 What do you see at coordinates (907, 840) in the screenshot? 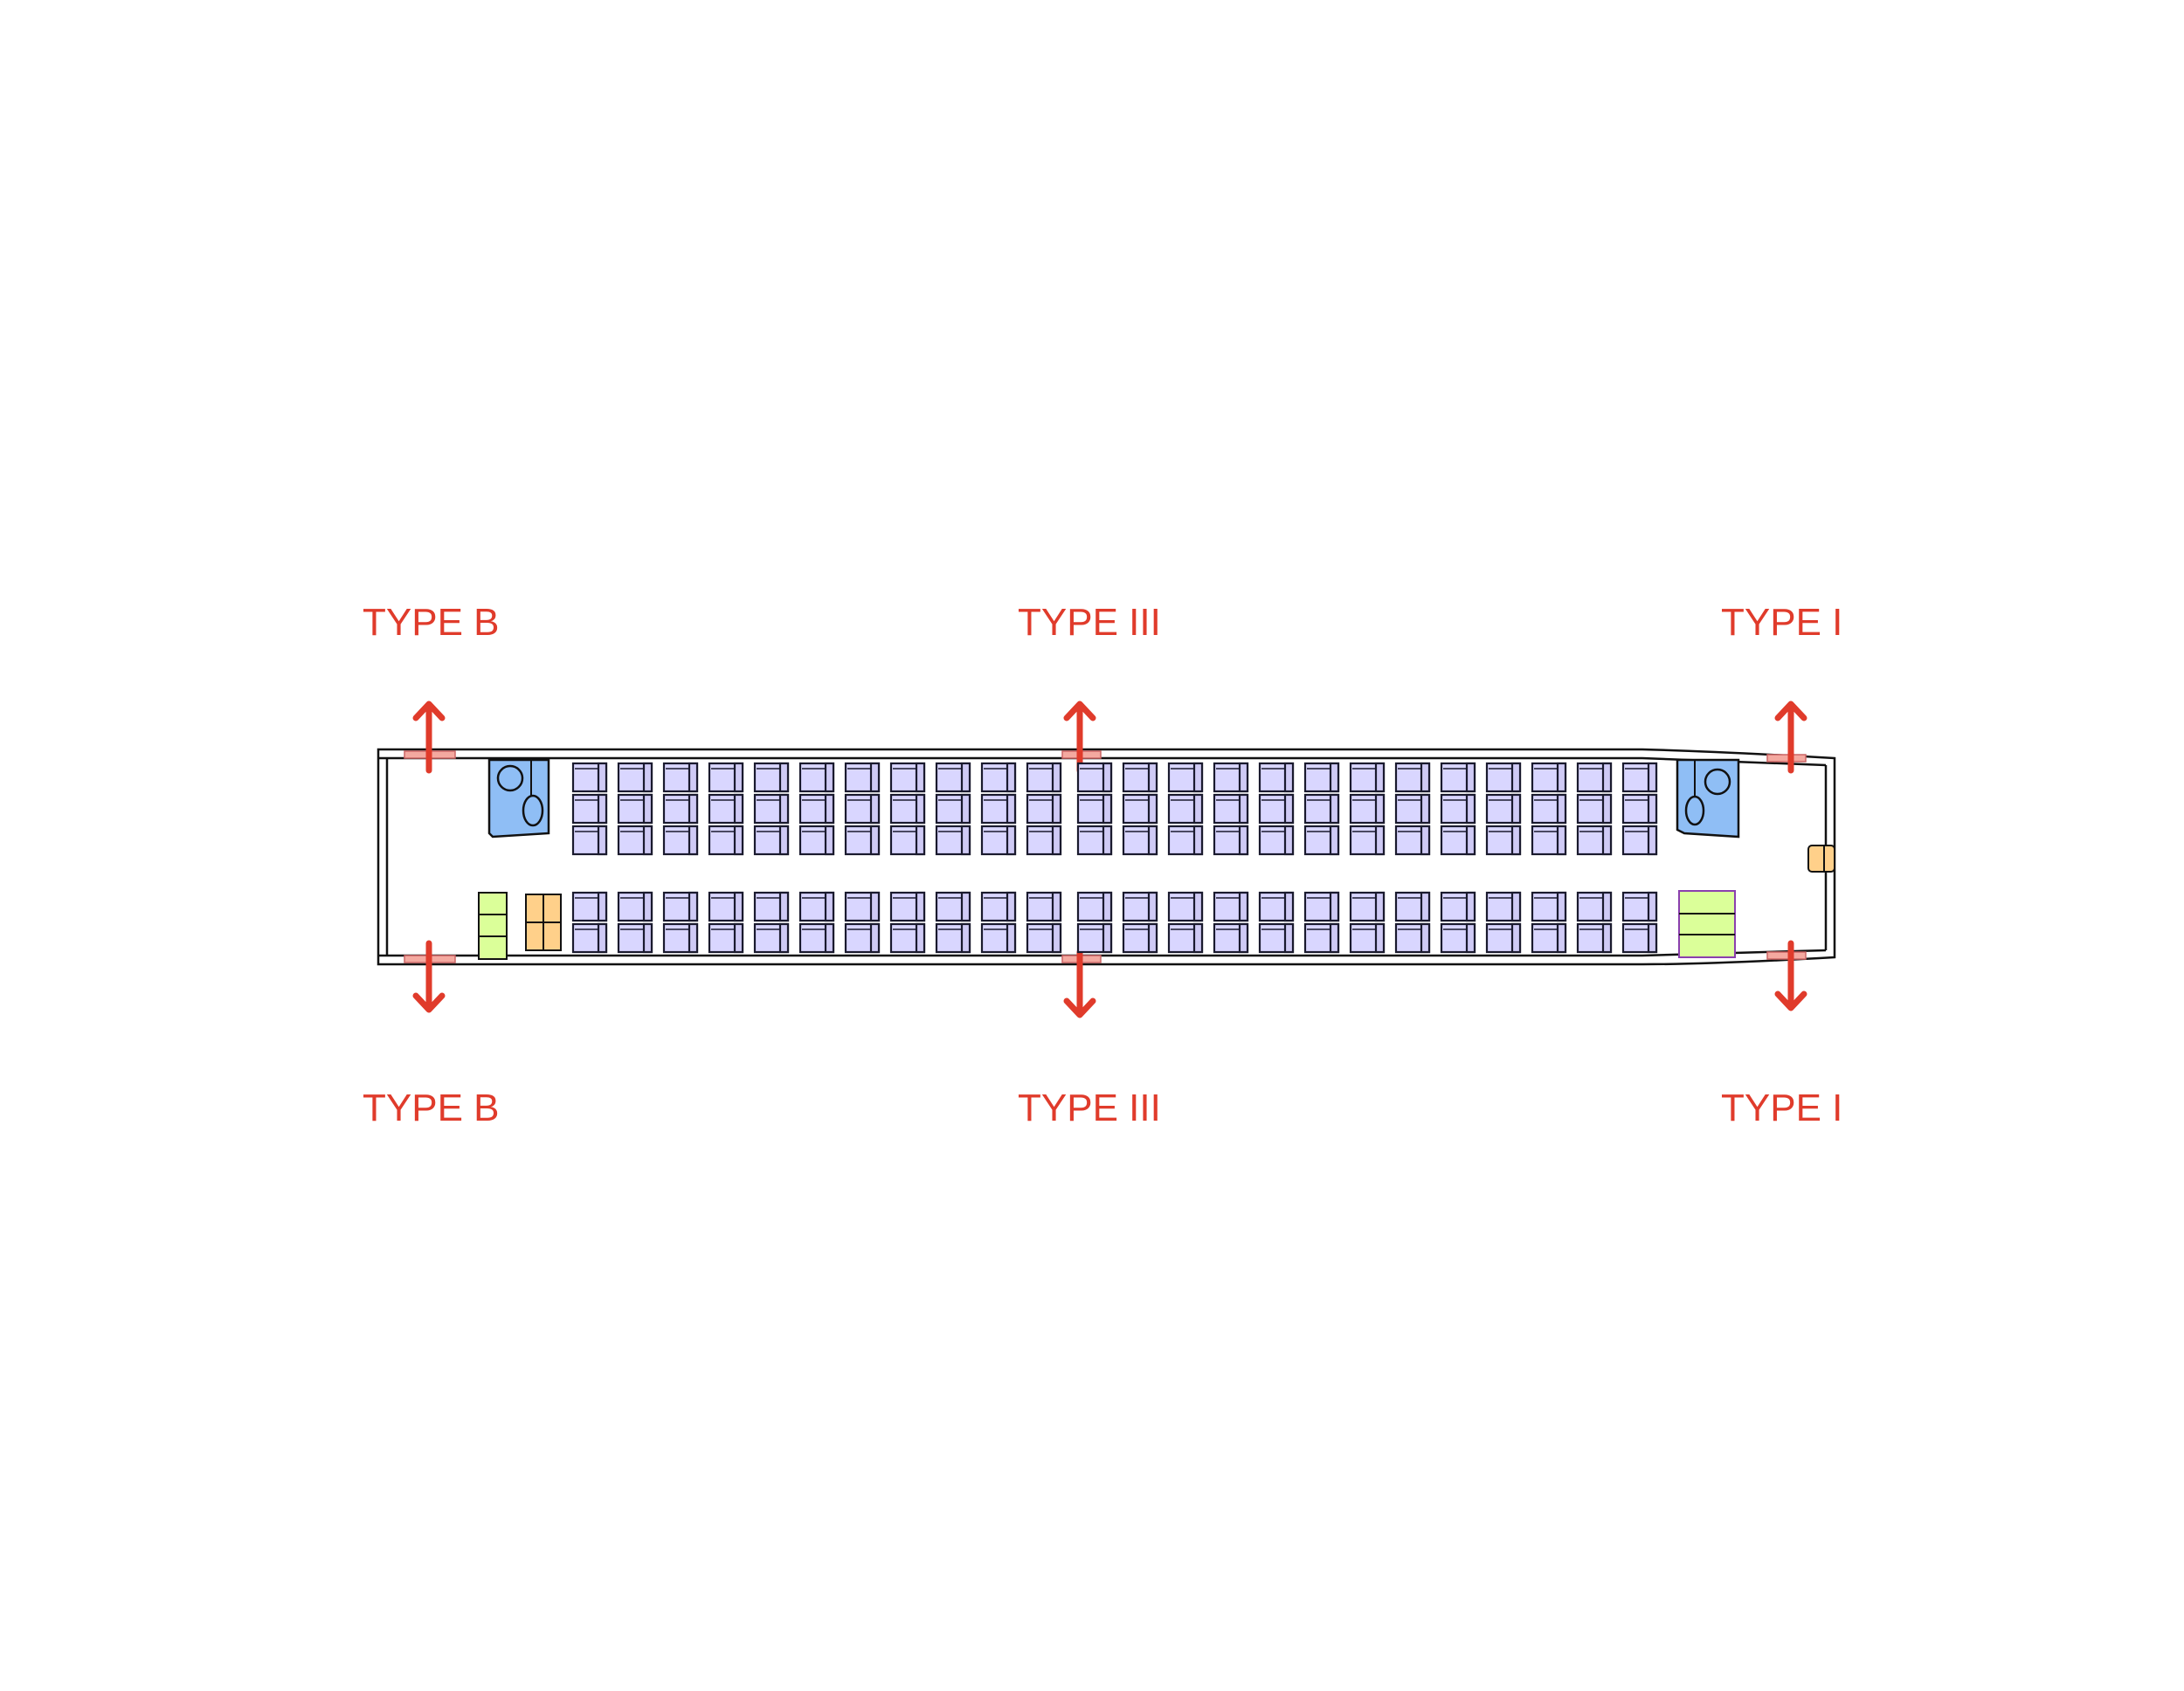
I see `seat-left-r8-s3` at bounding box center [907, 840].